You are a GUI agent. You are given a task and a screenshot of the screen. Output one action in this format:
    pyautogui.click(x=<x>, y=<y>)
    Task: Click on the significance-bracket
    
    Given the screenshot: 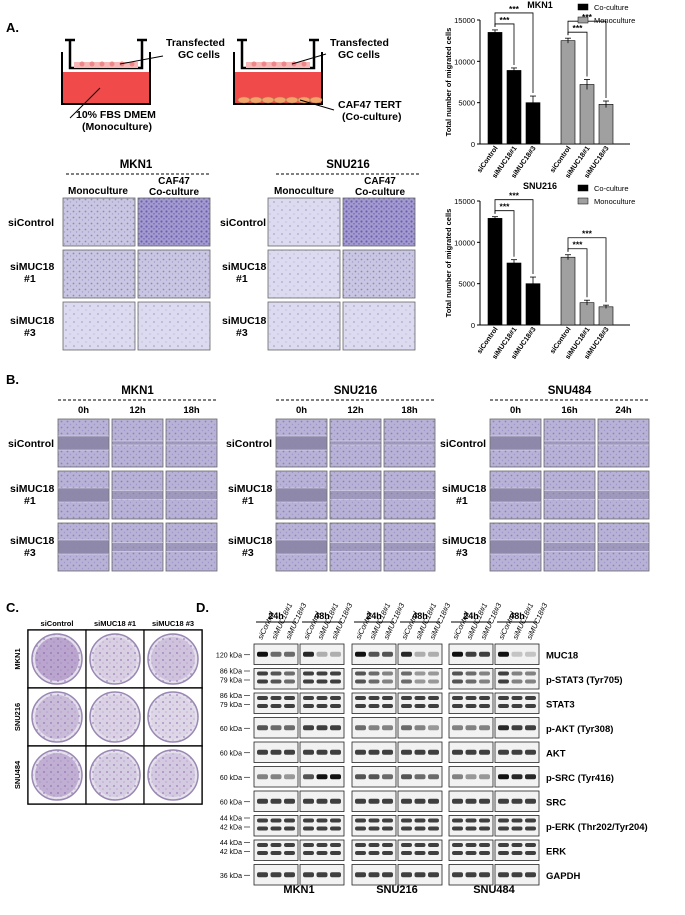 What is the action you would take?
    pyautogui.click(x=514, y=53)
    